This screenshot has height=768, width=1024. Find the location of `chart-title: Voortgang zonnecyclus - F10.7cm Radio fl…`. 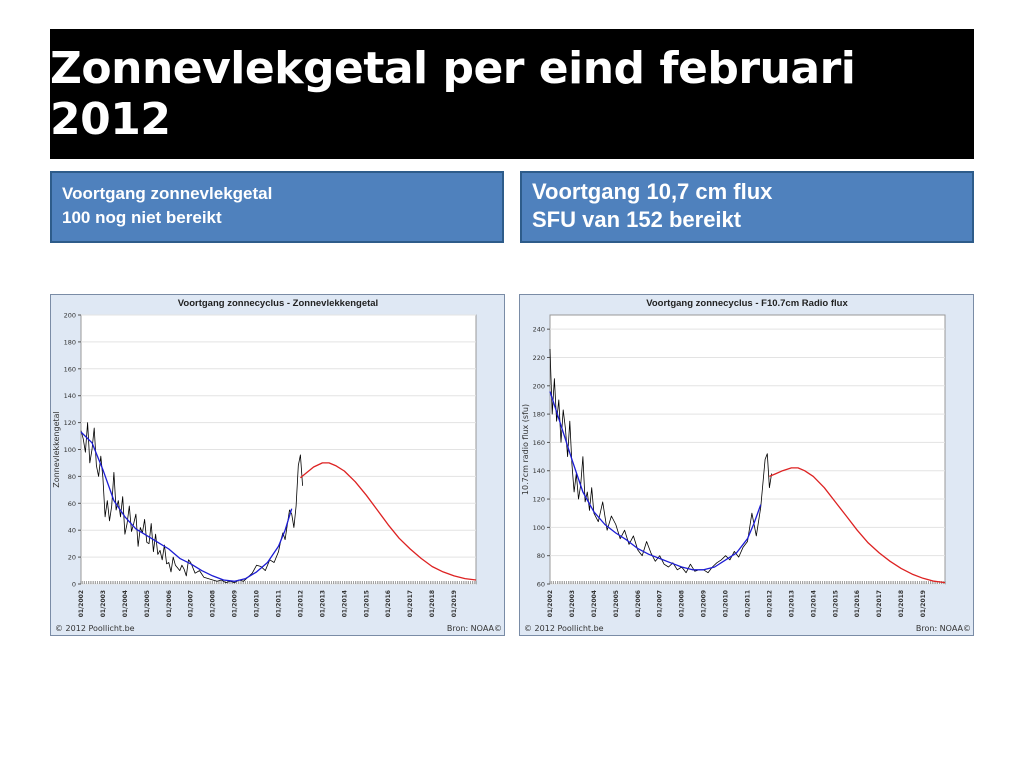

chart-title: Voortgang zonnecyclus - F10.7cm Radio fl… is located at coordinates (747, 303).